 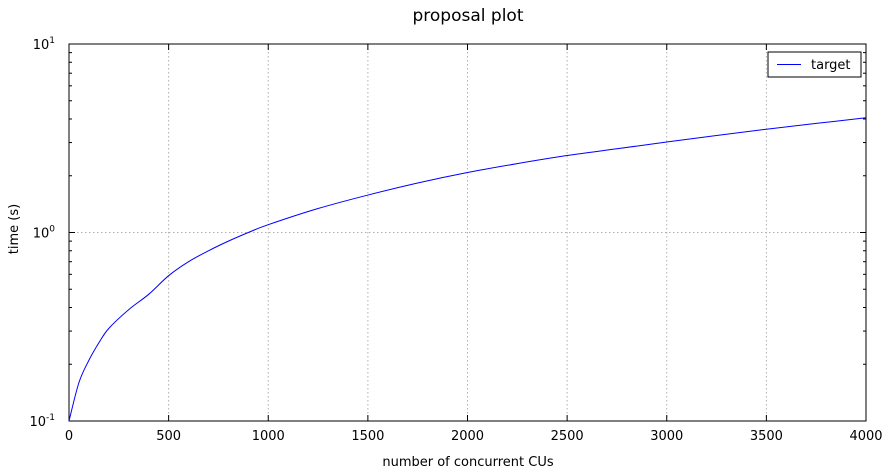 What do you see at coordinates (52, 230) in the screenshot?
I see `y-tick-label-exponent: 0` at bounding box center [52, 230].